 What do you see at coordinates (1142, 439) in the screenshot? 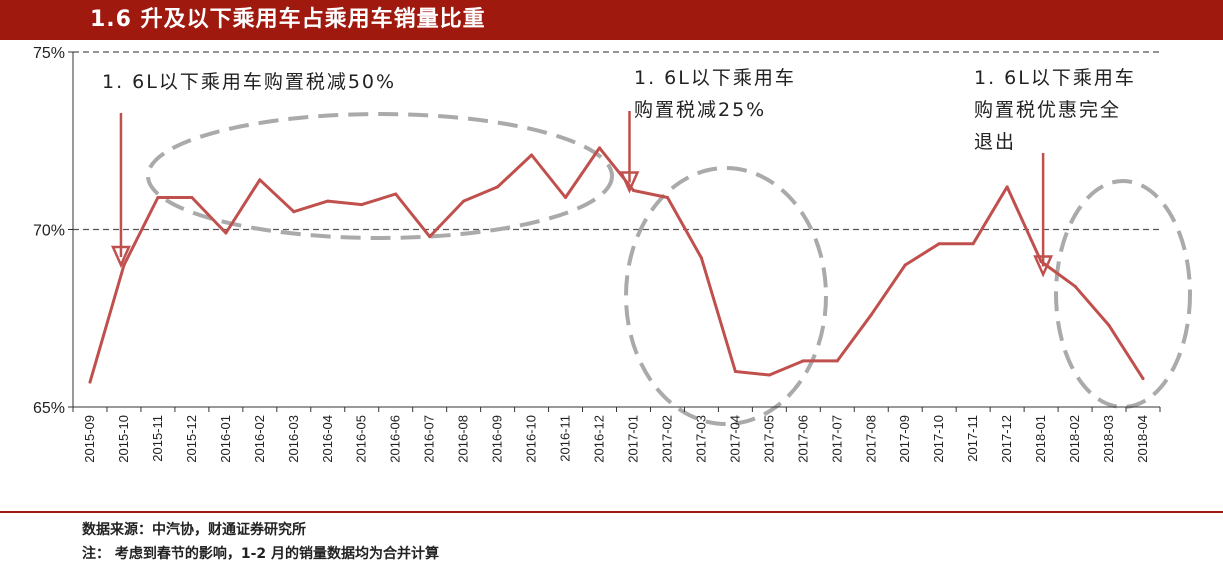
I see `x-tick-label: 2018-04` at bounding box center [1142, 439].